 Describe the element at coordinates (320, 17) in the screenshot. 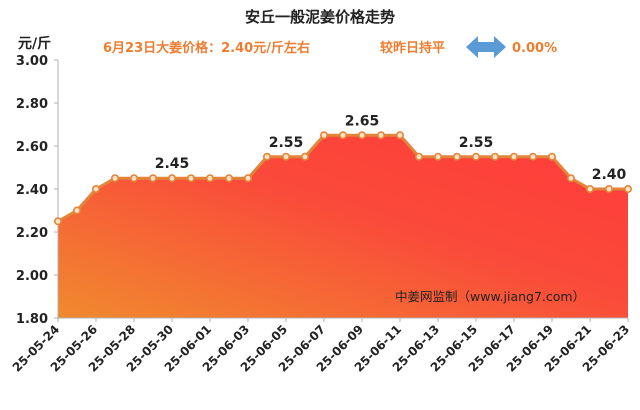

I see `chart-title: 安丘一般泥姜价格走势` at that location.